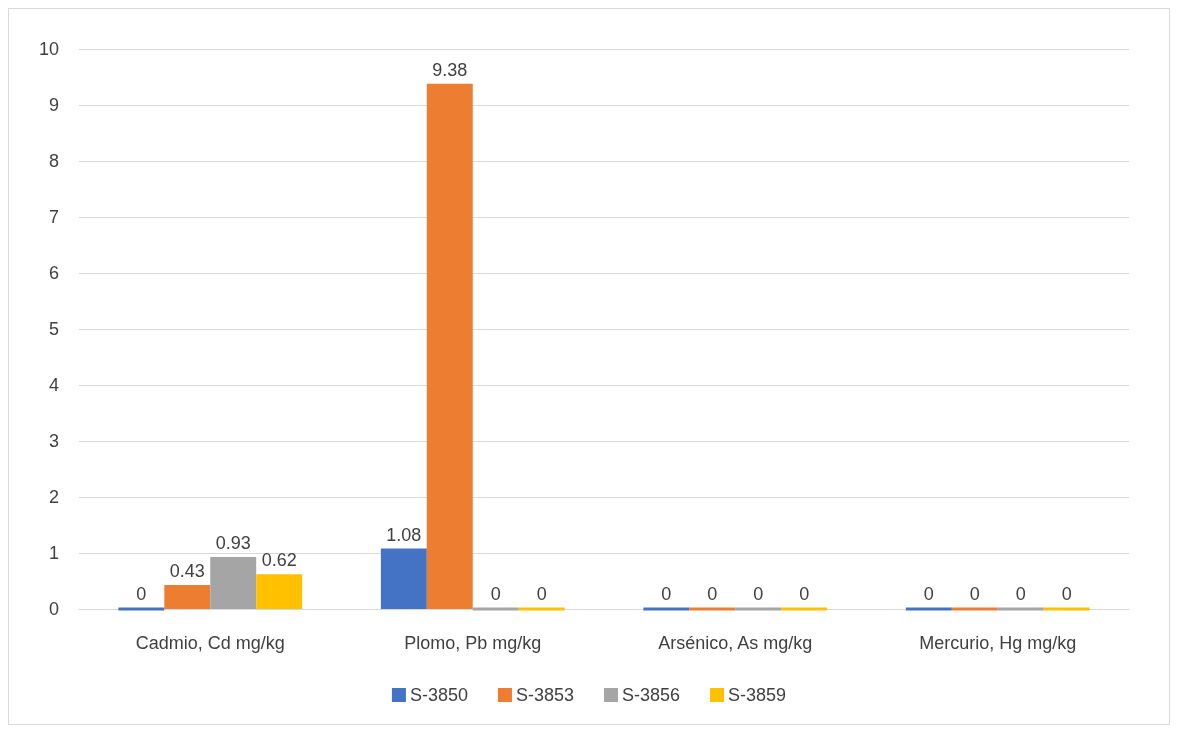 This screenshot has width=1184, height=735. What do you see at coordinates (187, 570) in the screenshot?
I see `data-label: 0.43` at bounding box center [187, 570].